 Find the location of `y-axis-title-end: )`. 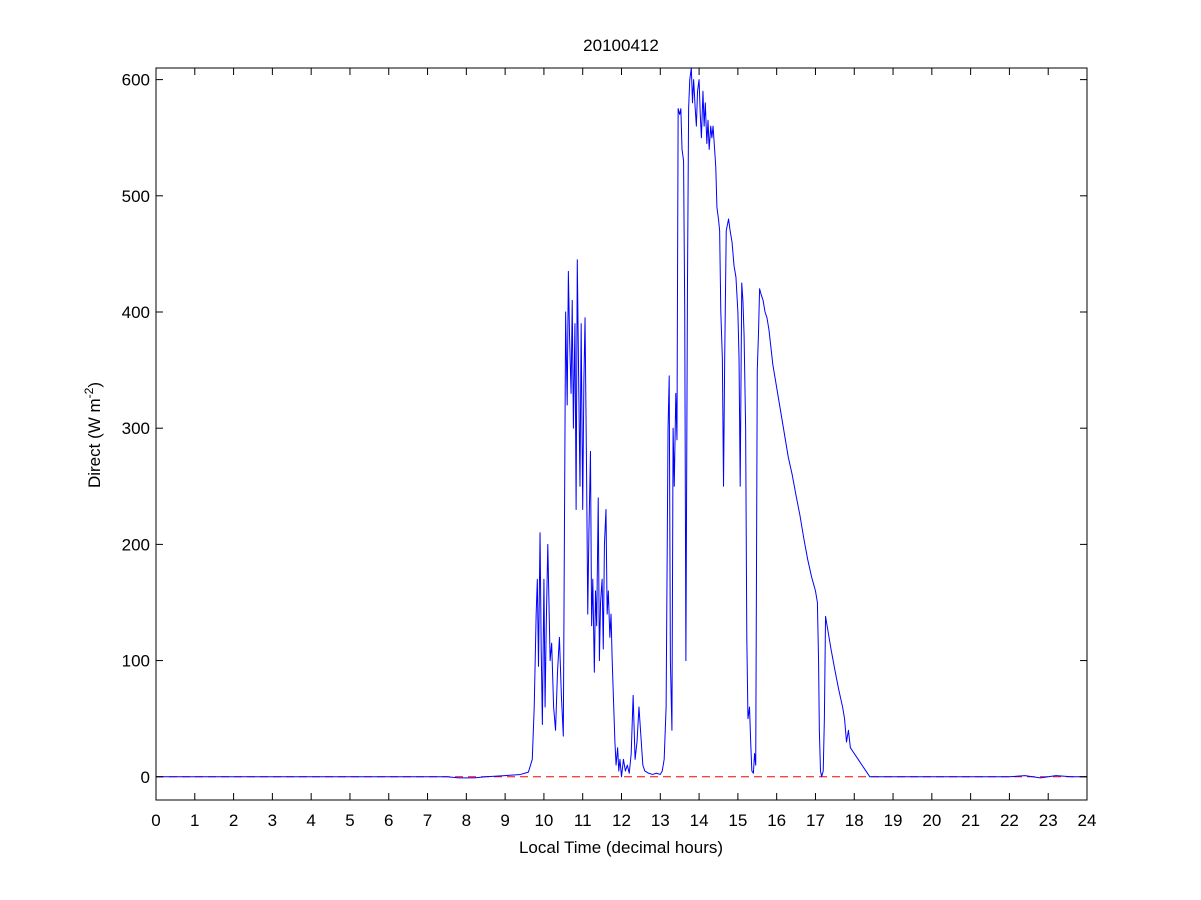

y-axis-title-end: ) is located at coordinates (94, 385).